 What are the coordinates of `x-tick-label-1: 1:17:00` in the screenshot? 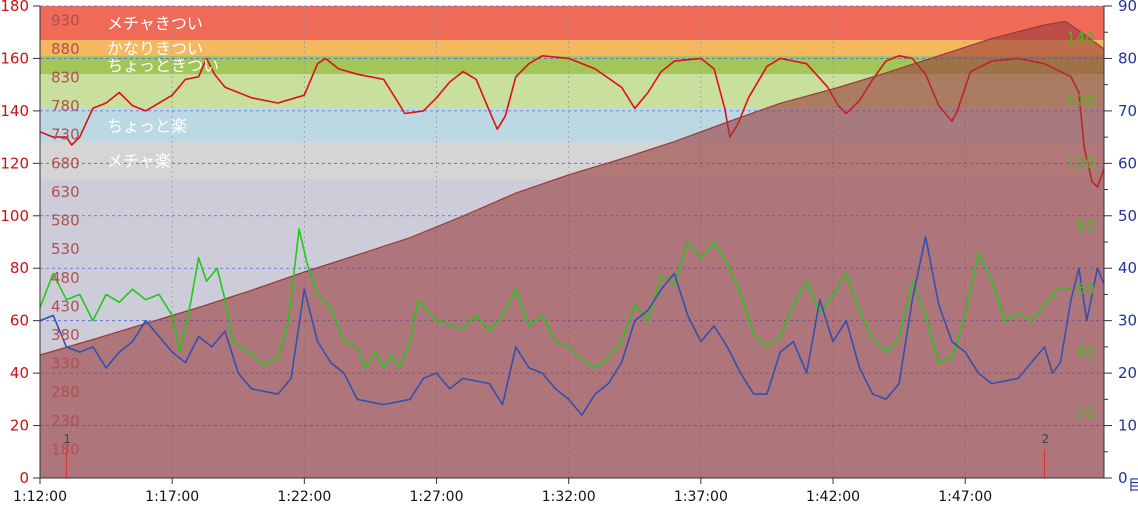 It's located at (172, 497).